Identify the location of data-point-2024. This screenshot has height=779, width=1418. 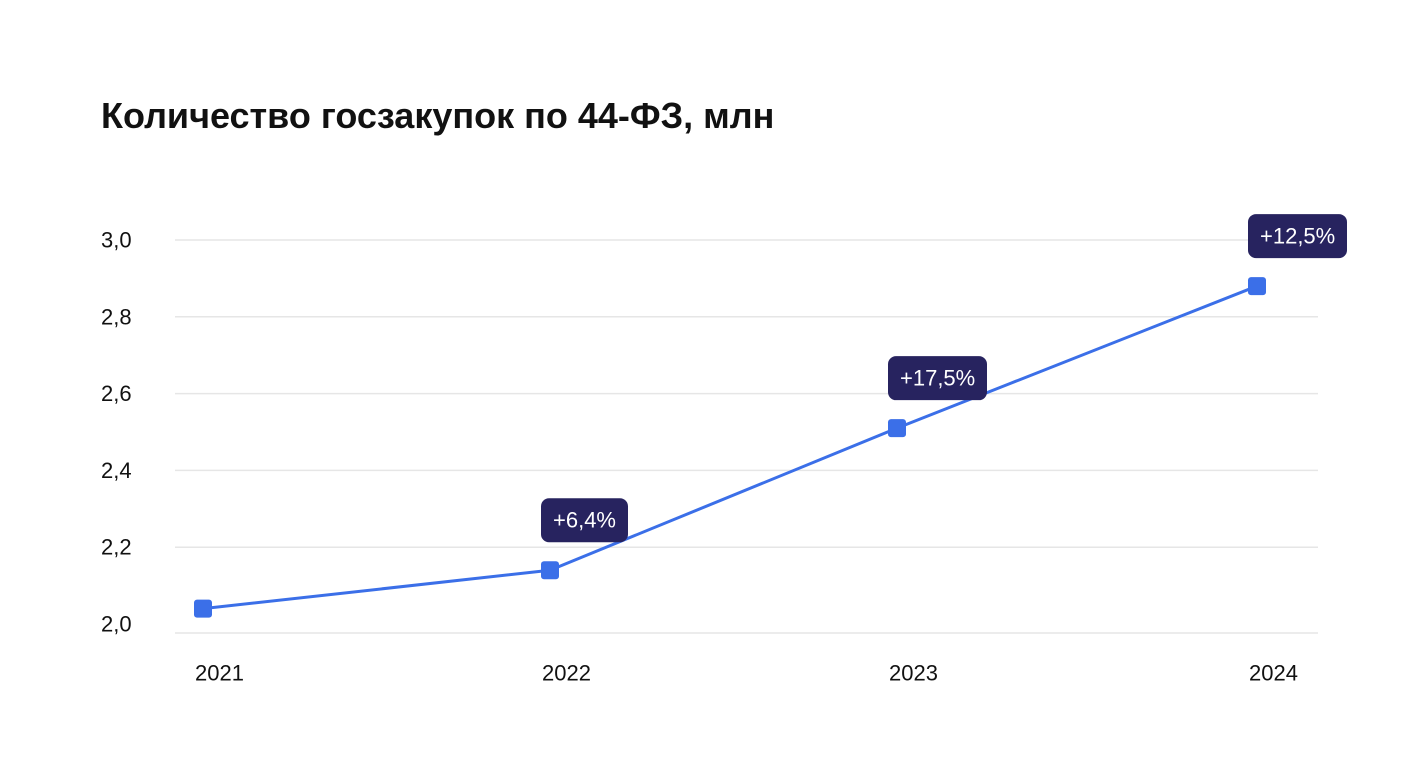
(1257, 286).